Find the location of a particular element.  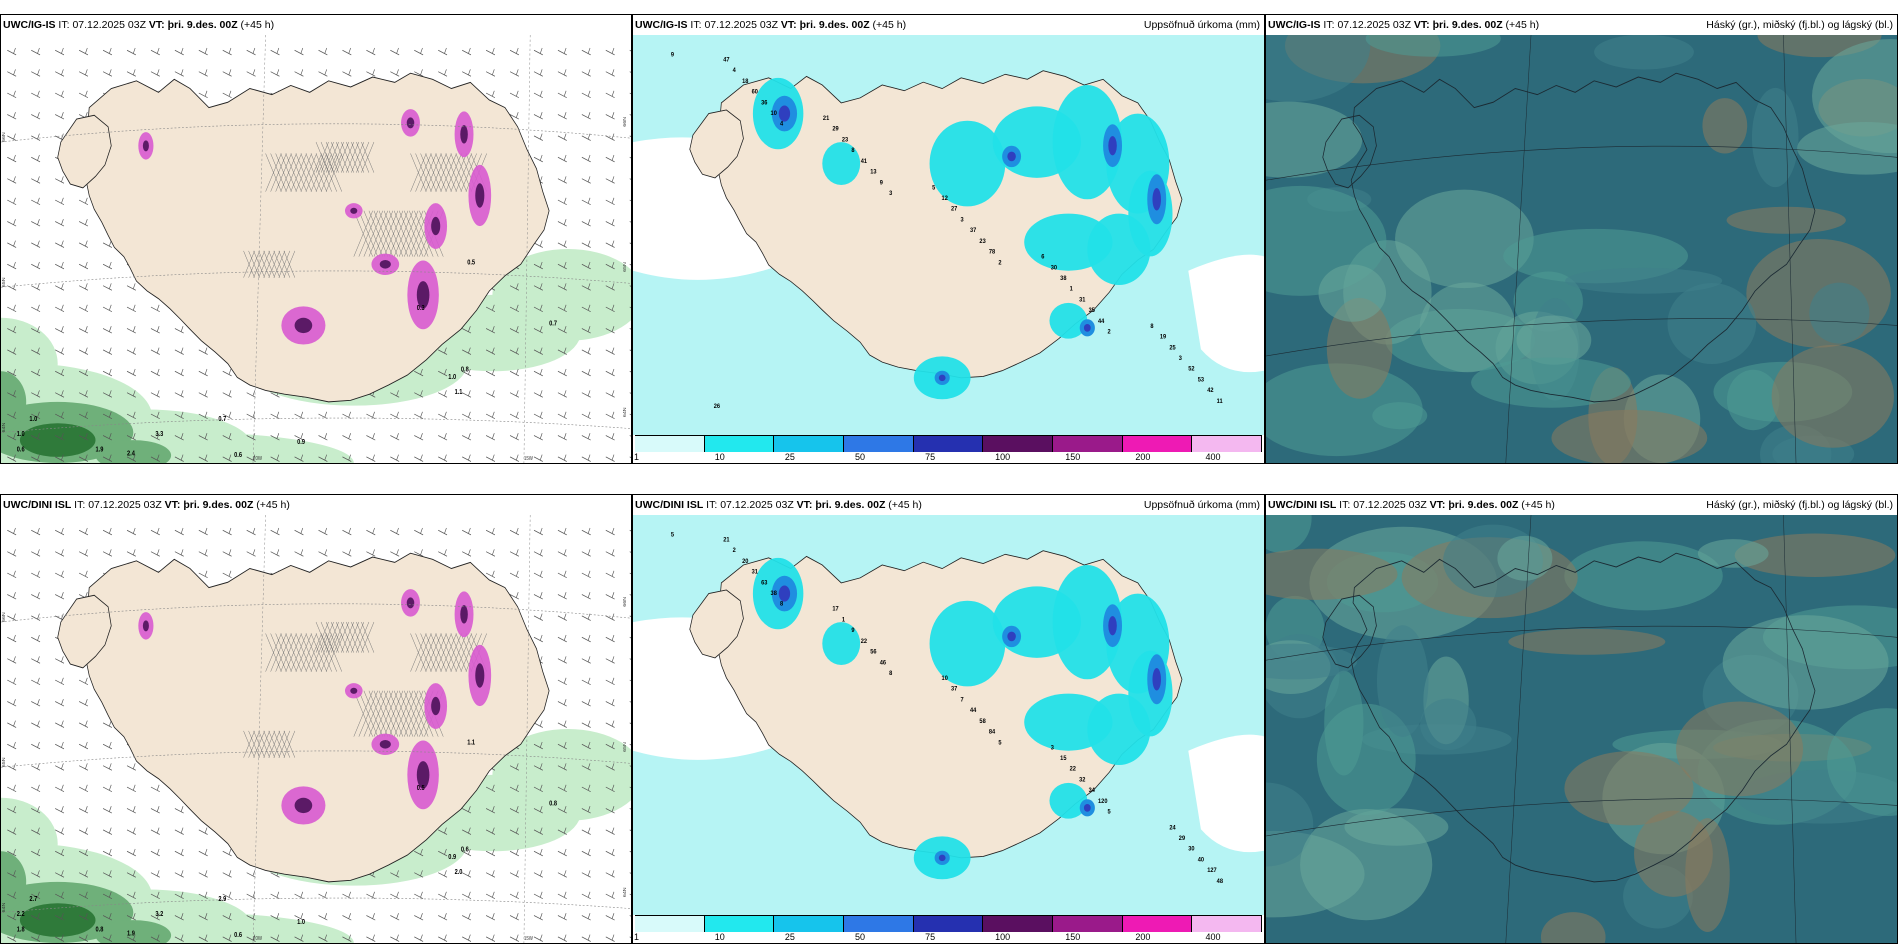

value-label: 1.8 is located at coordinates (21, 930).